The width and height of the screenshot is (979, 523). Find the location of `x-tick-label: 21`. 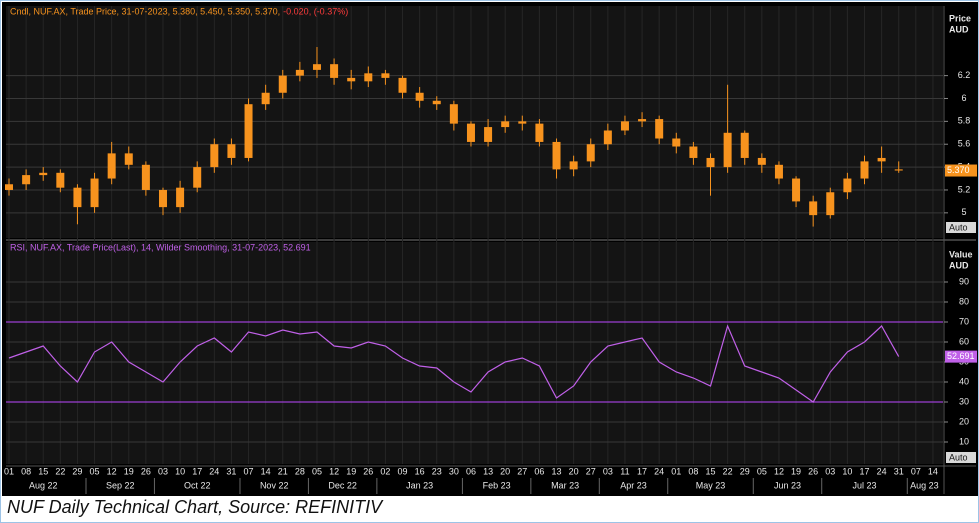

x-tick-label: 21 is located at coordinates (283, 471).